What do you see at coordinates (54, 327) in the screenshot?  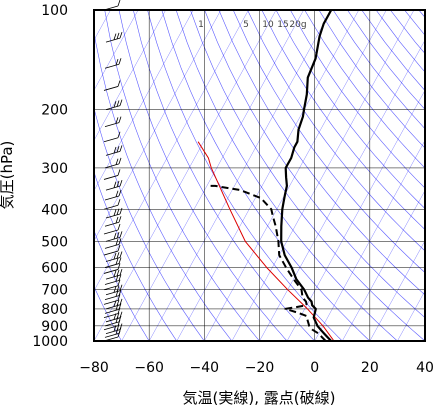 I see `y-tick-label: 900` at bounding box center [54, 327].